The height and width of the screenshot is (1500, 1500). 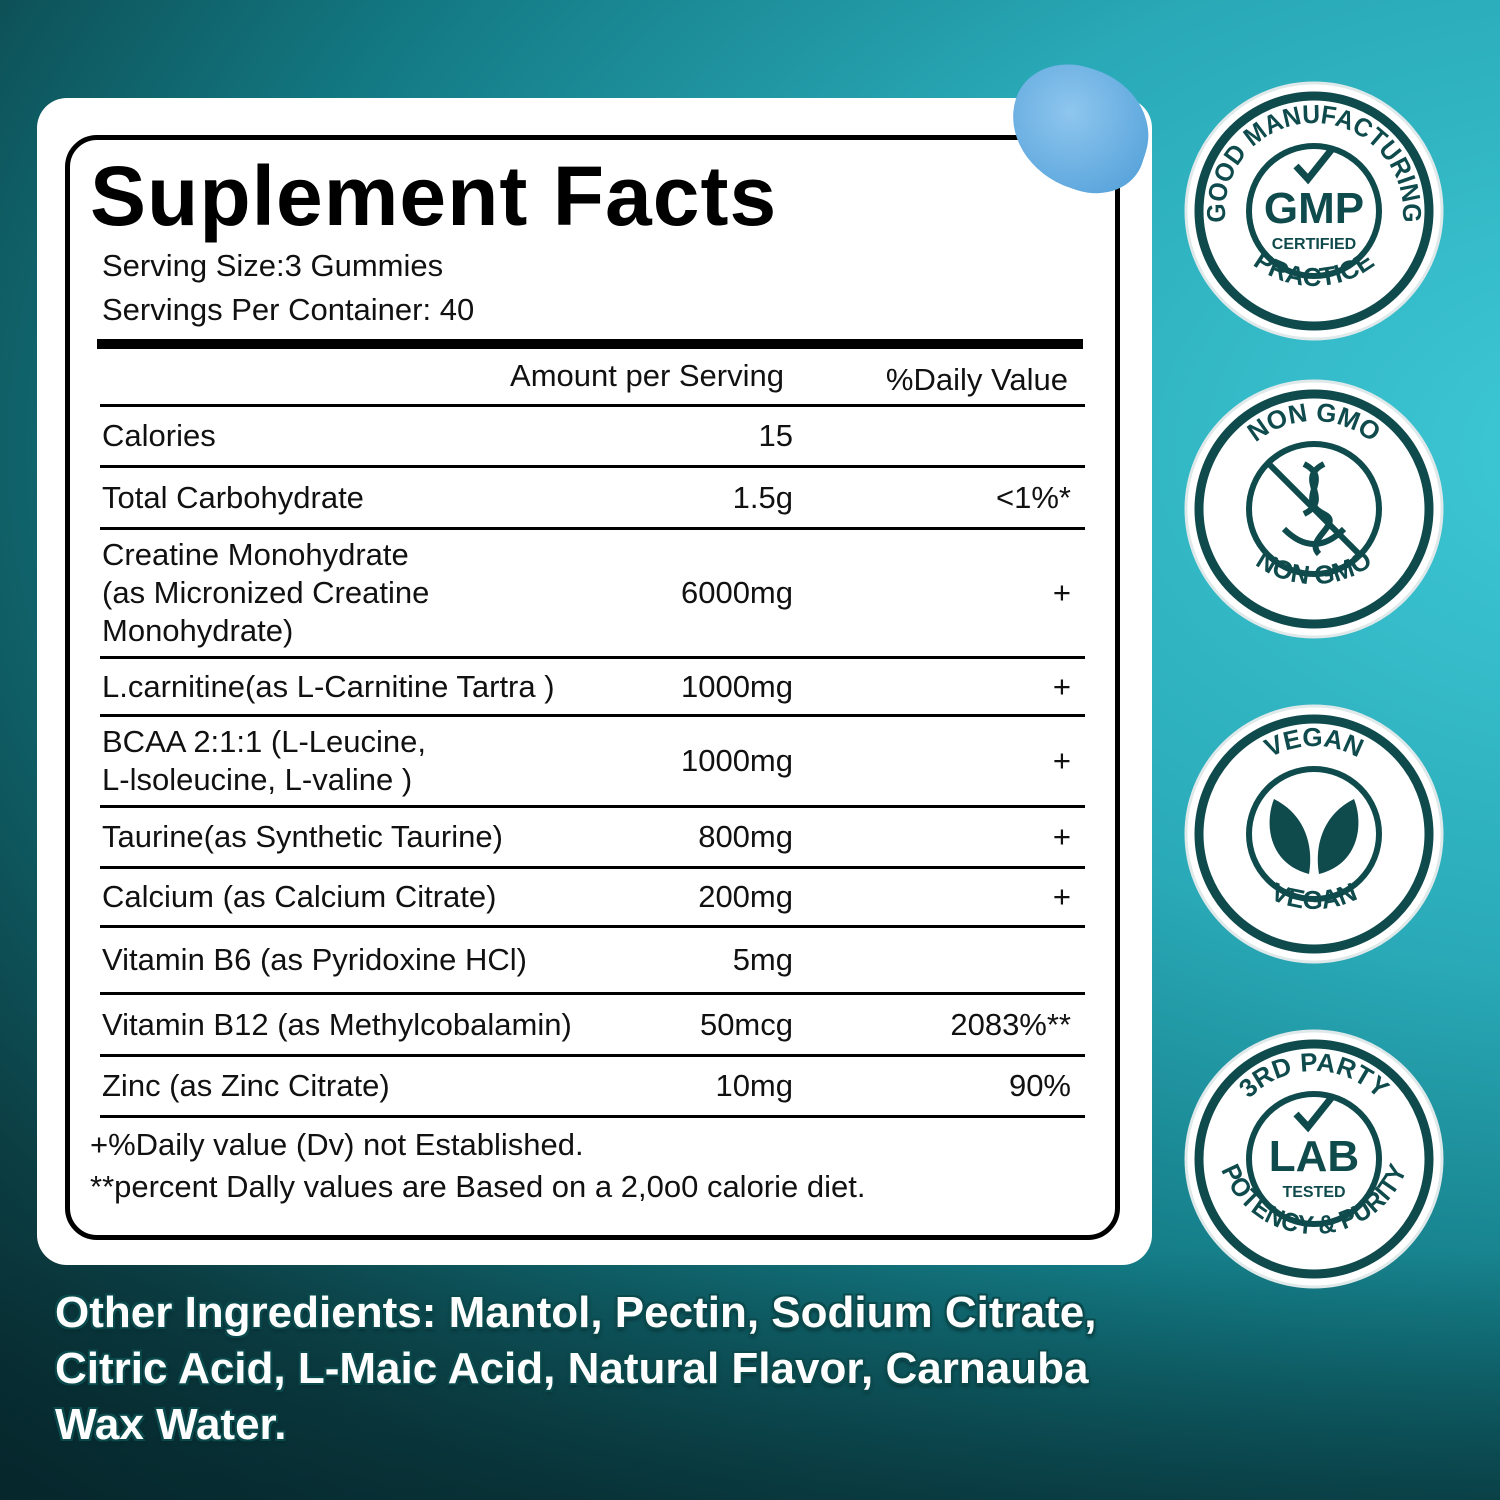 I want to click on servings-per-container: Servings Per Container: 40, so click(x=288, y=309).